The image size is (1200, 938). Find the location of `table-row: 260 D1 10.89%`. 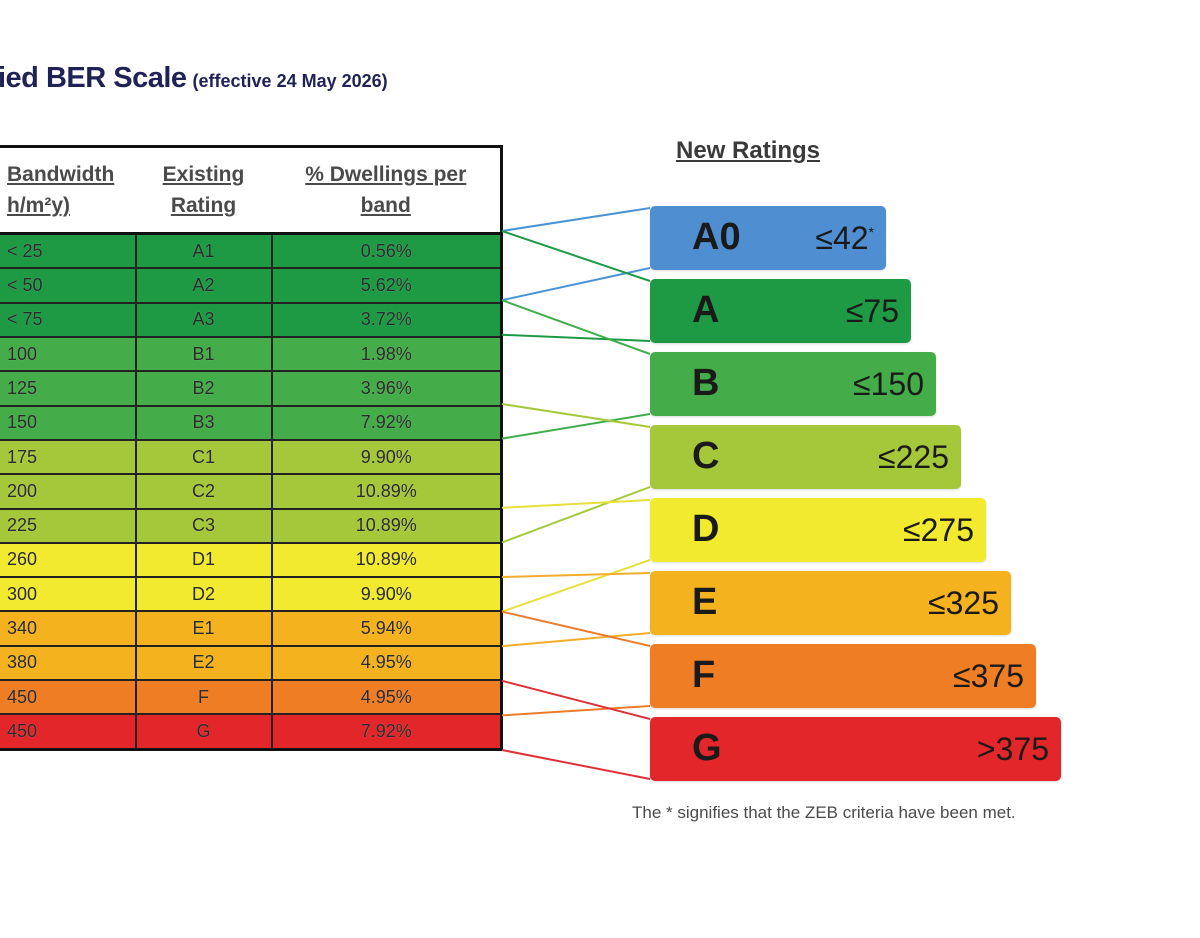

table-row: 260 D1 10.89% is located at coordinates (251, 560).